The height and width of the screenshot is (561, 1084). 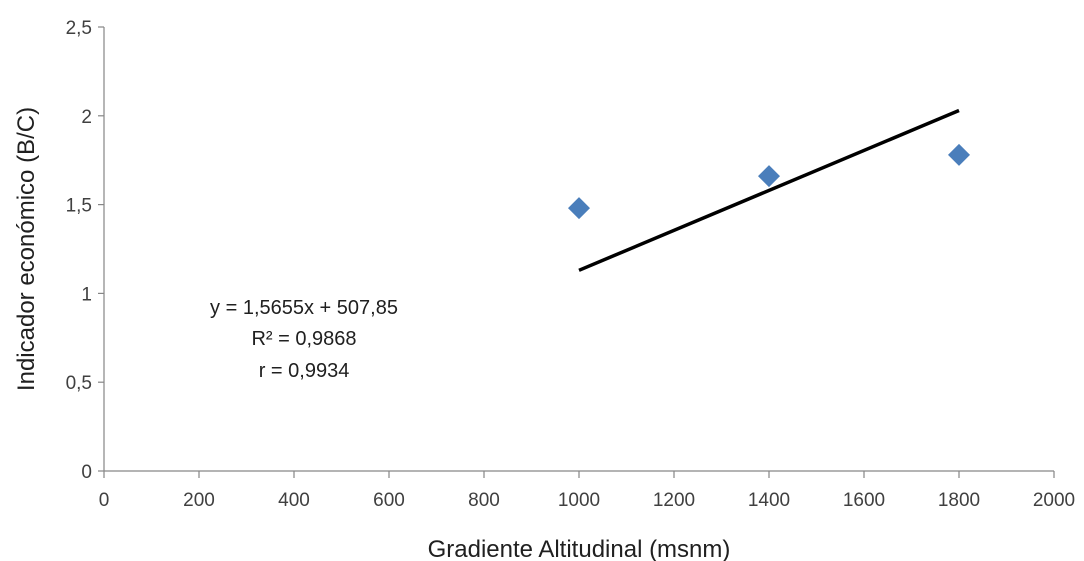 What do you see at coordinates (104, 500) in the screenshot?
I see `x-tick-label: 0` at bounding box center [104, 500].